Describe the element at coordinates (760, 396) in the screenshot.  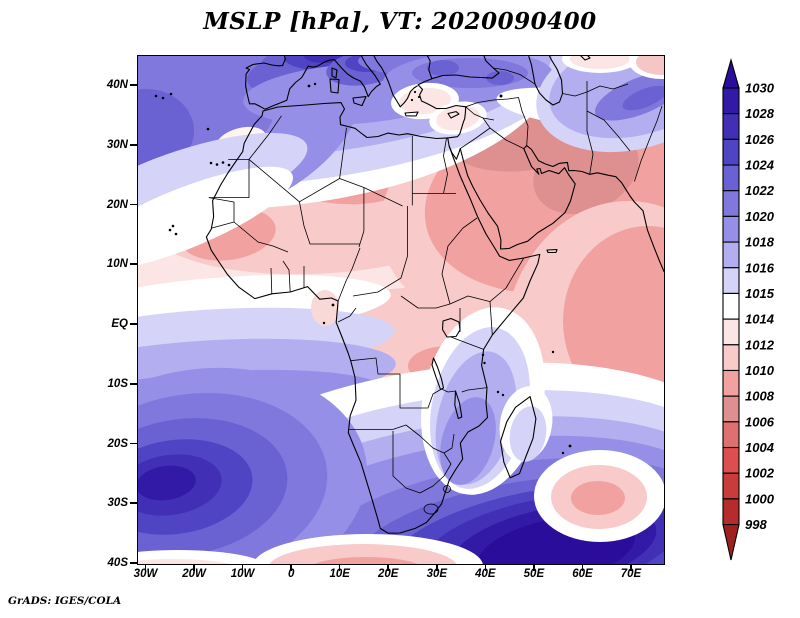
I see `colorbar-label-1008: 1008` at that location.